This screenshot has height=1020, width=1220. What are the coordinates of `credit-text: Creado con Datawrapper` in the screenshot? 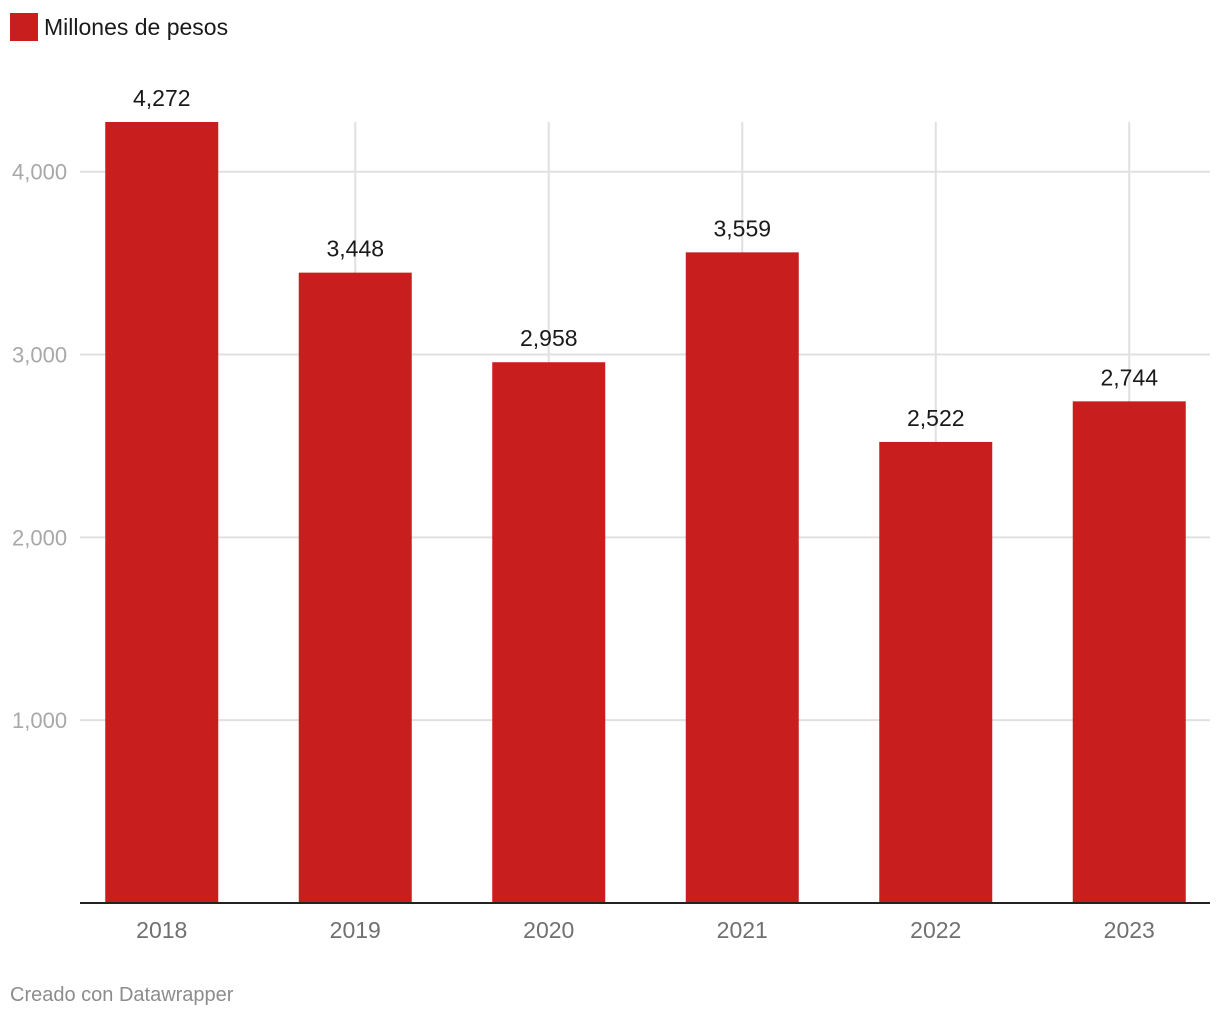 It's located at (122, 995).